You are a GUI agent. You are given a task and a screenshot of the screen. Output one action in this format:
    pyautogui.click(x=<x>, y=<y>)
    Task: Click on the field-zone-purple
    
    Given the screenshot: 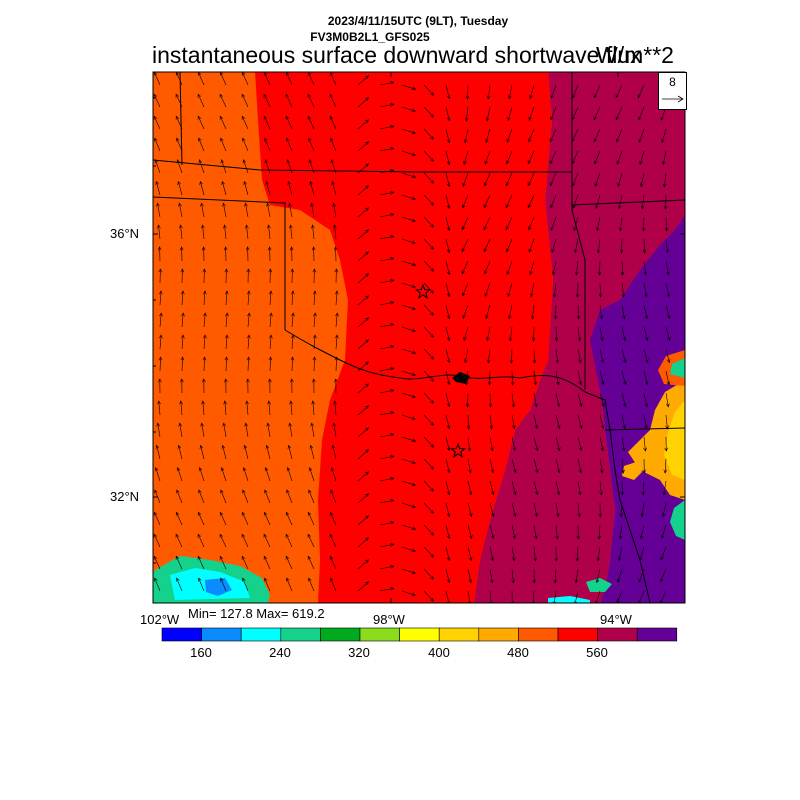 What is the action you would take?
    pyautogui.click(x=637, y=409)
    